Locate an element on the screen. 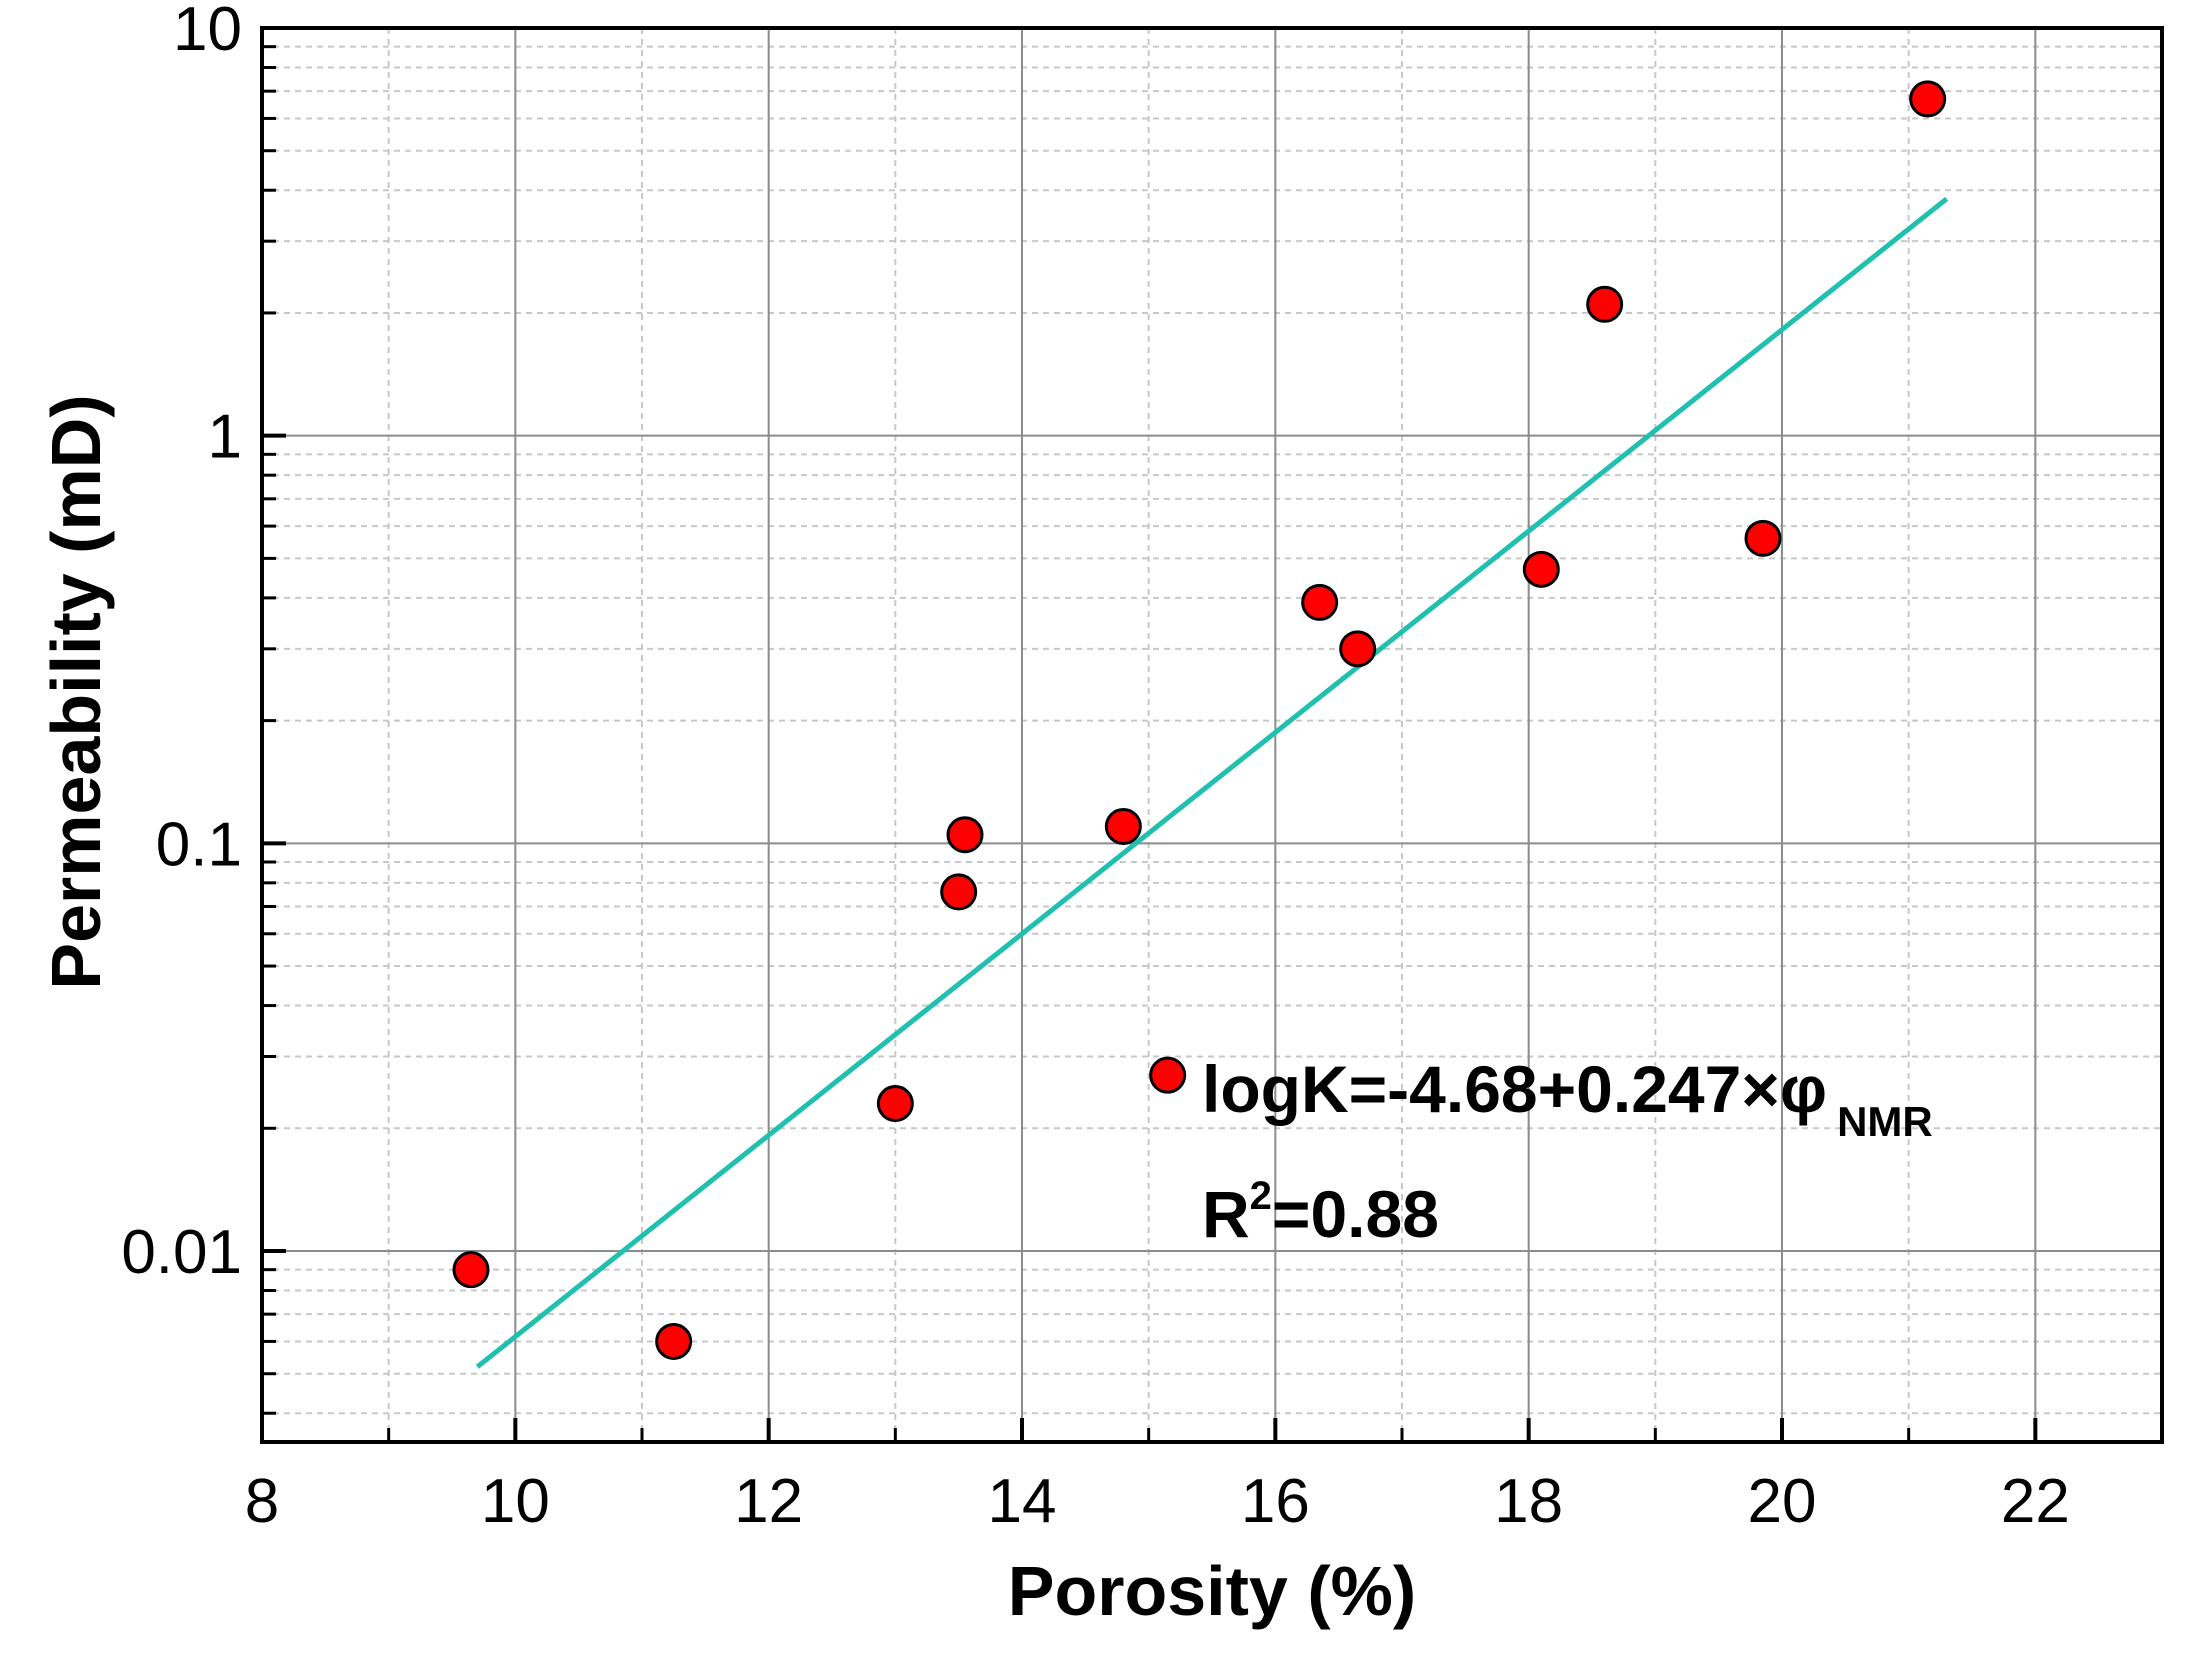 The height and width of the screenshot is (1654, 2187). r-squared-annotation: R2=0.88 is located at coordinates (1320, 1212).